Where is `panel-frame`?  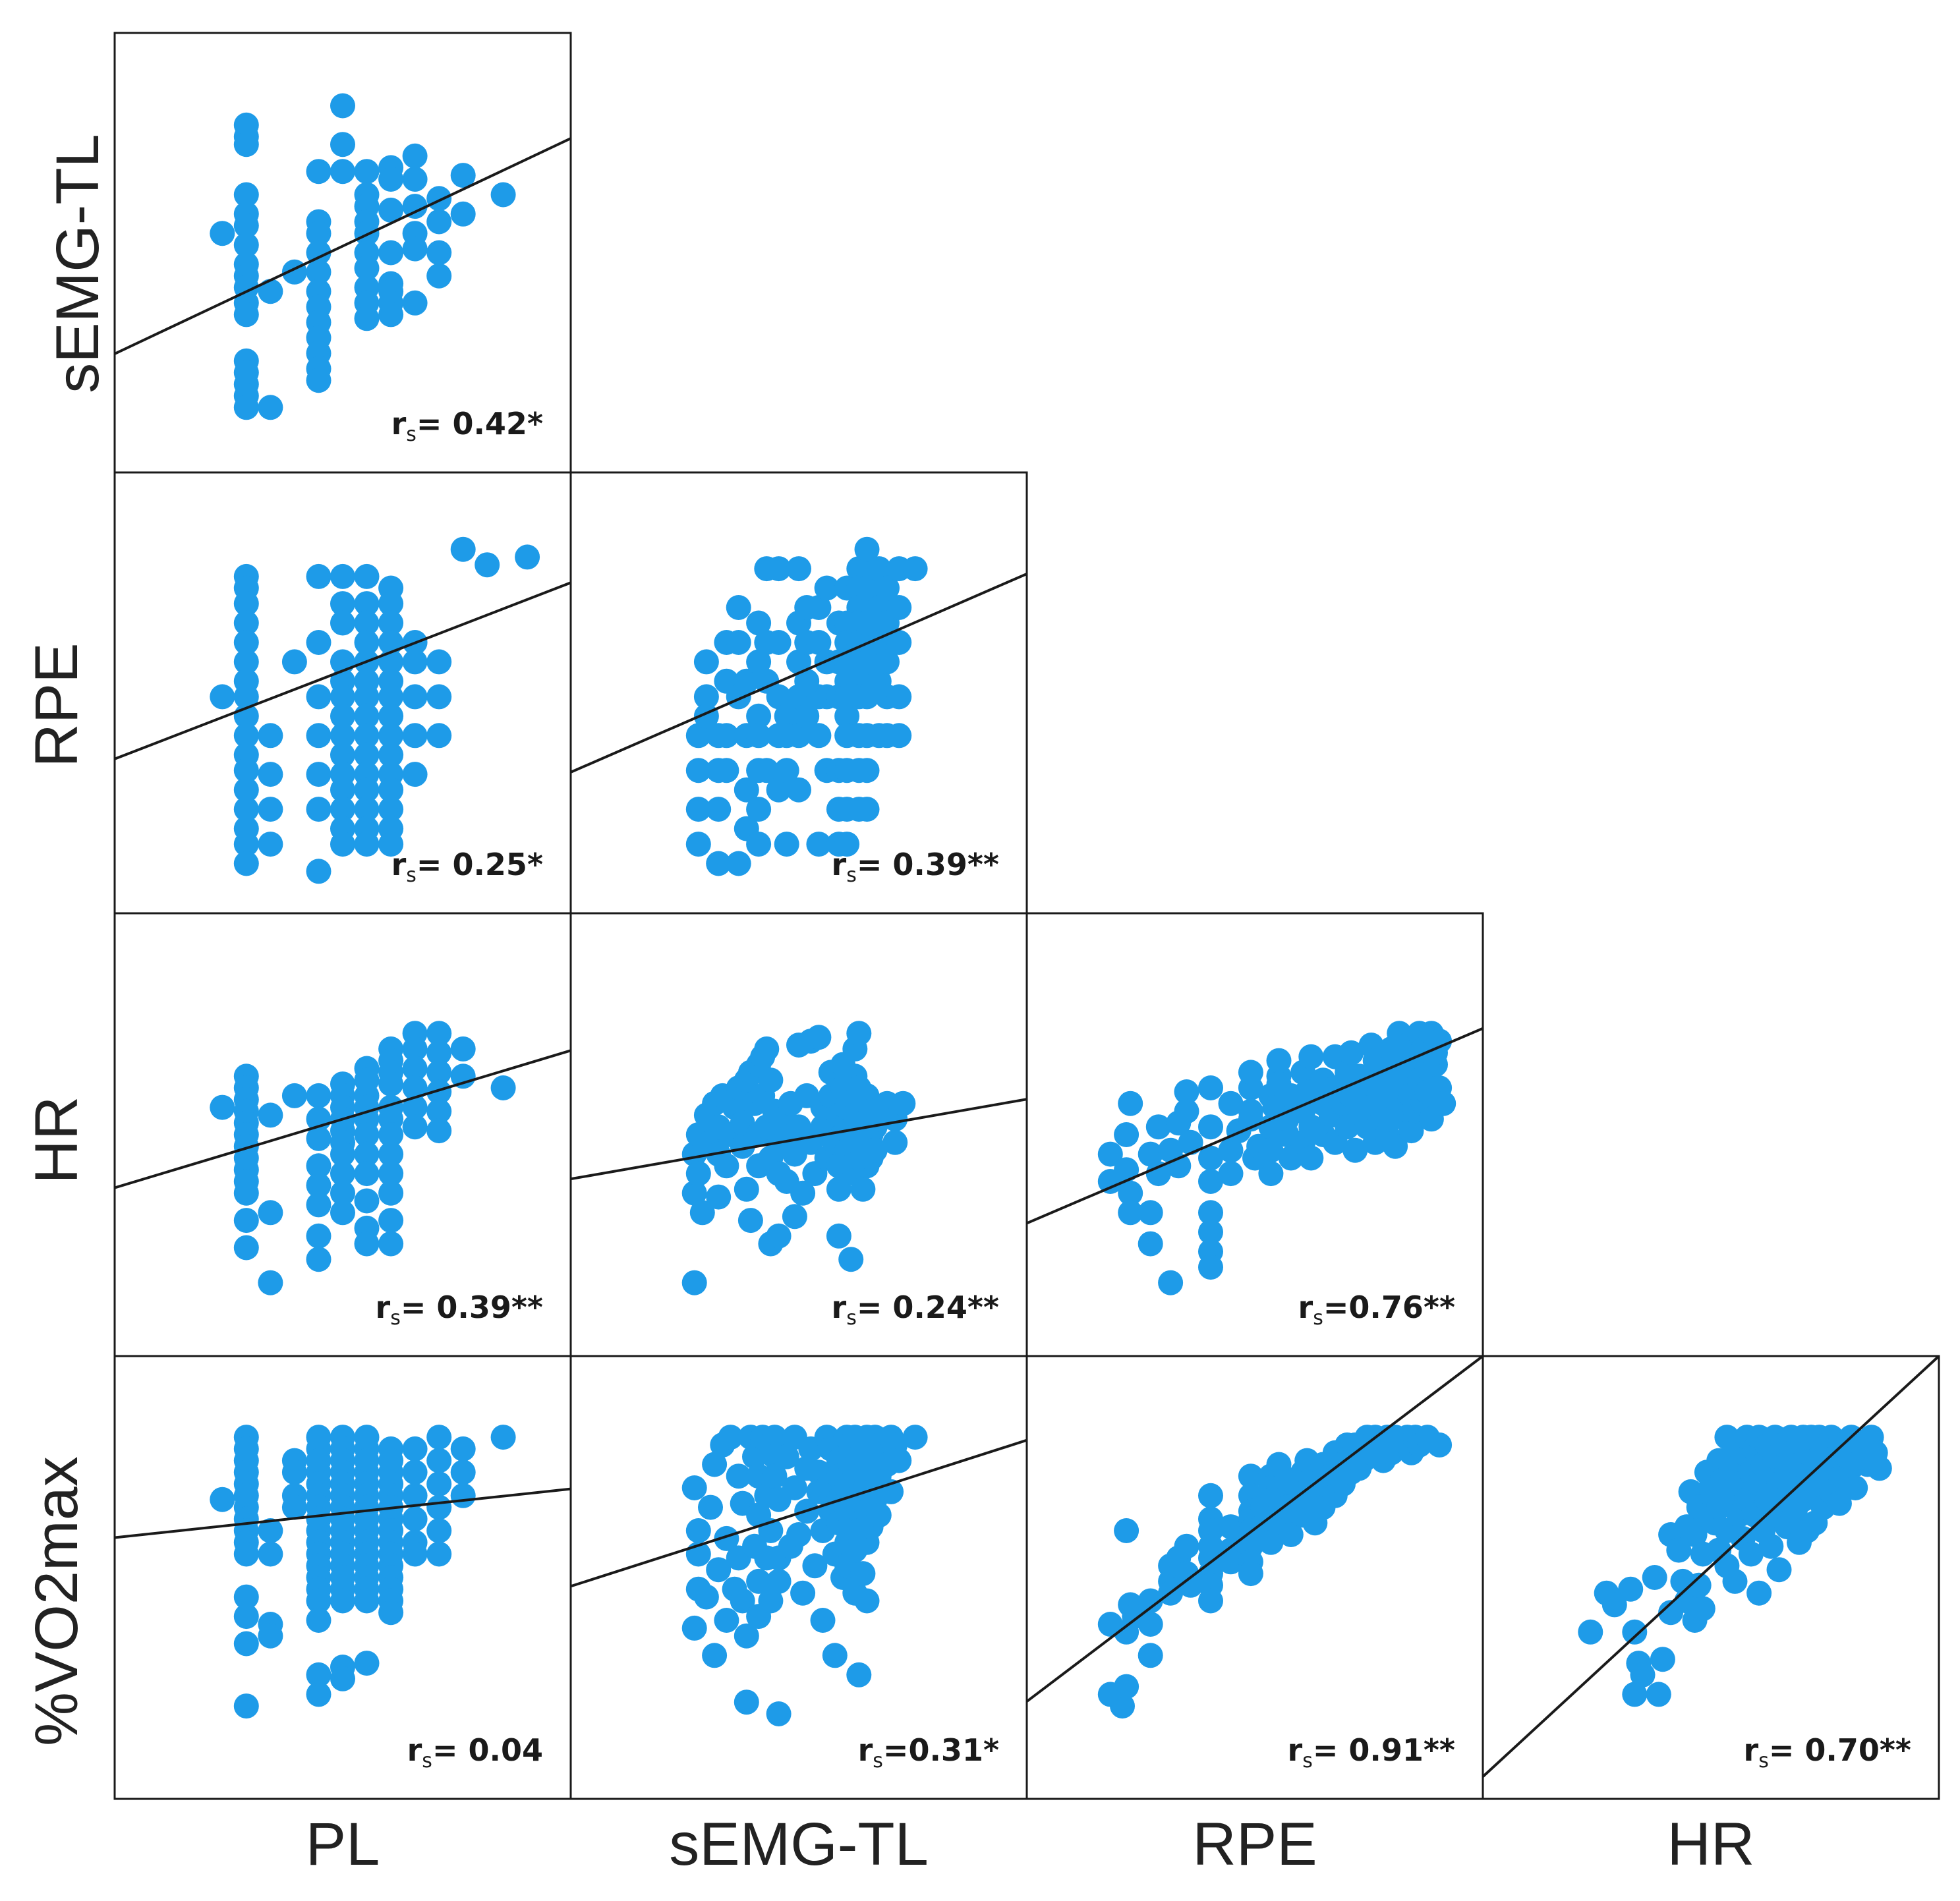
panel-frame is located at coordinates (1711, 1577).